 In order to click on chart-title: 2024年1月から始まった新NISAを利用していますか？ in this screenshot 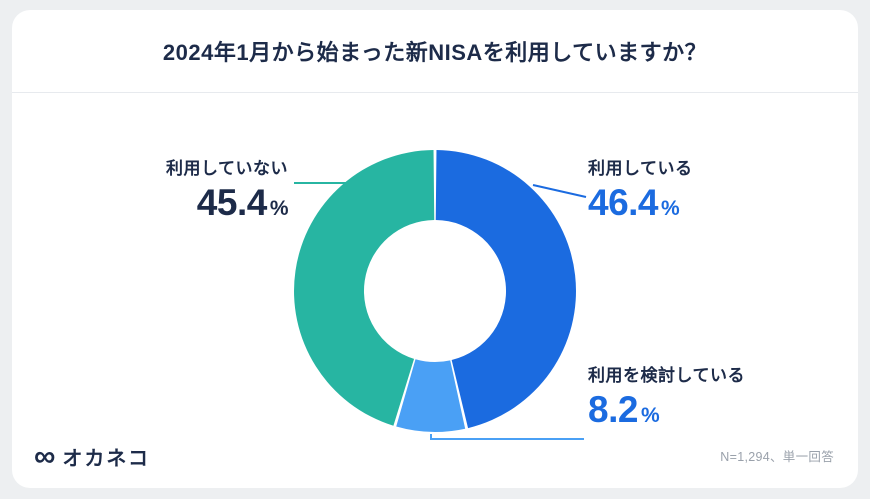, I will do `click(435, 52)`.